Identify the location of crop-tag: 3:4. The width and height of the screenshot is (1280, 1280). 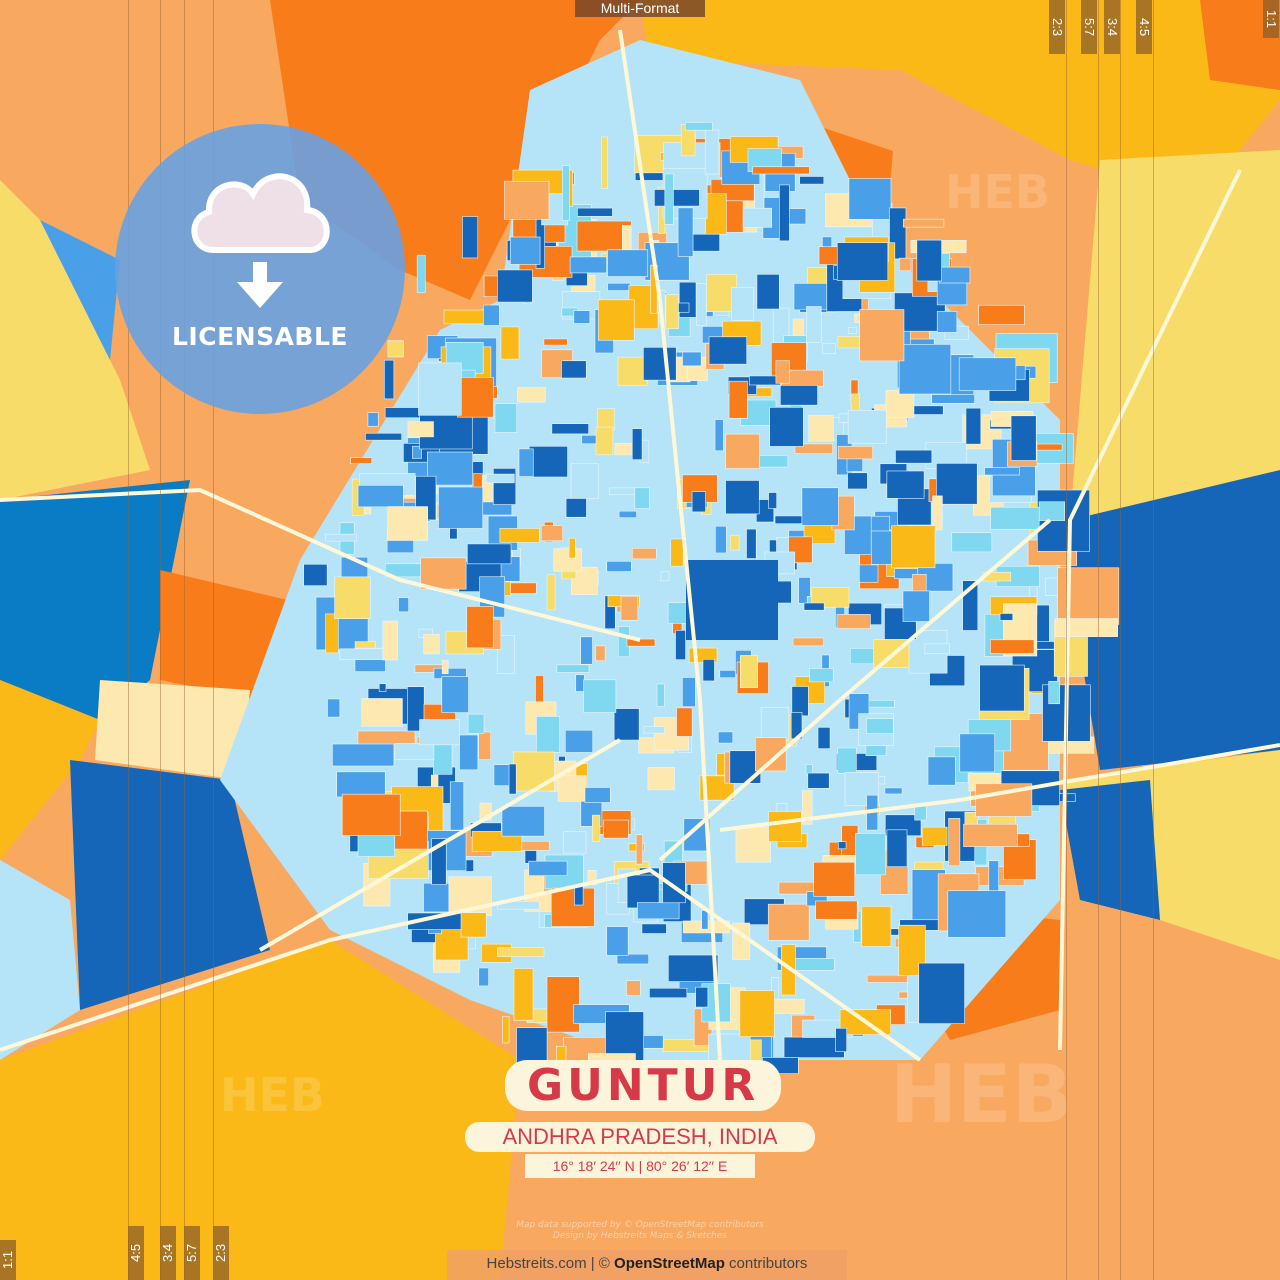
(1112, 27).